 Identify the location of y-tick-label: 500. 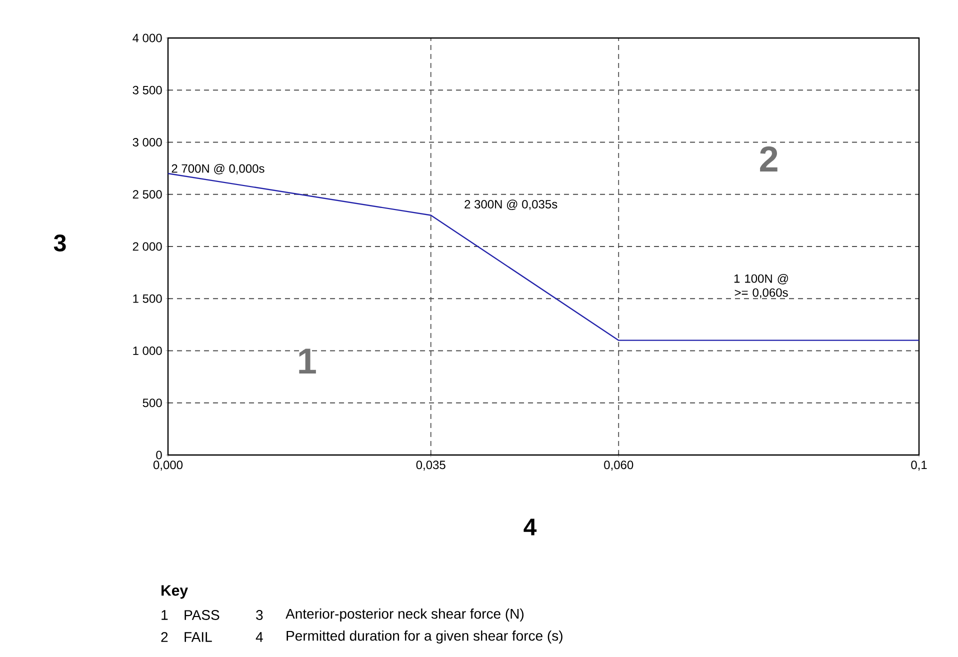
(152, 403).